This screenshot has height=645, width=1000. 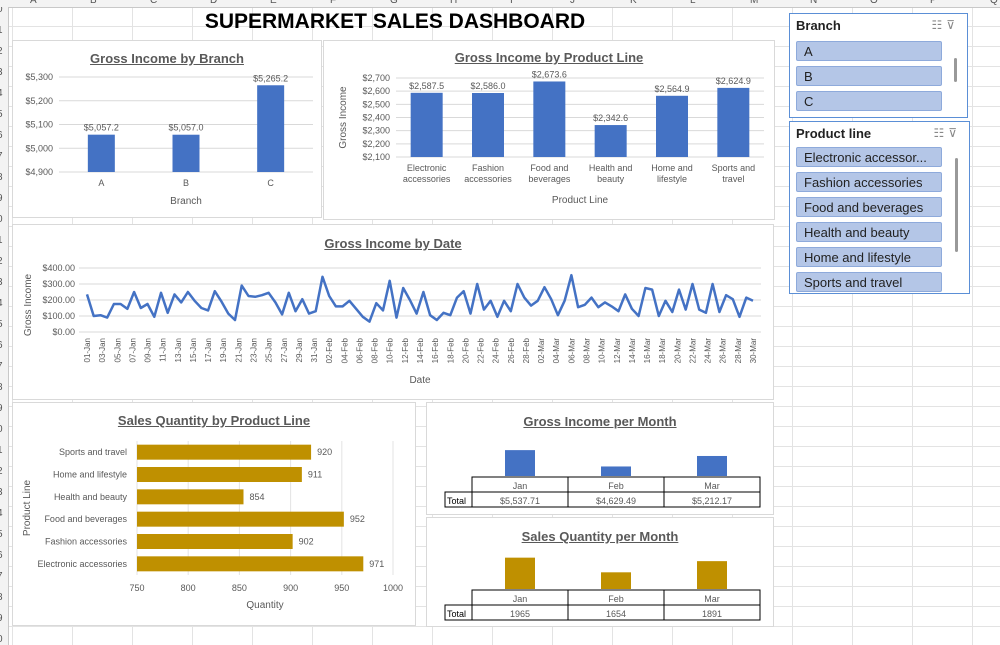 I want to click on column-header: I, so click(x=511, y=3).